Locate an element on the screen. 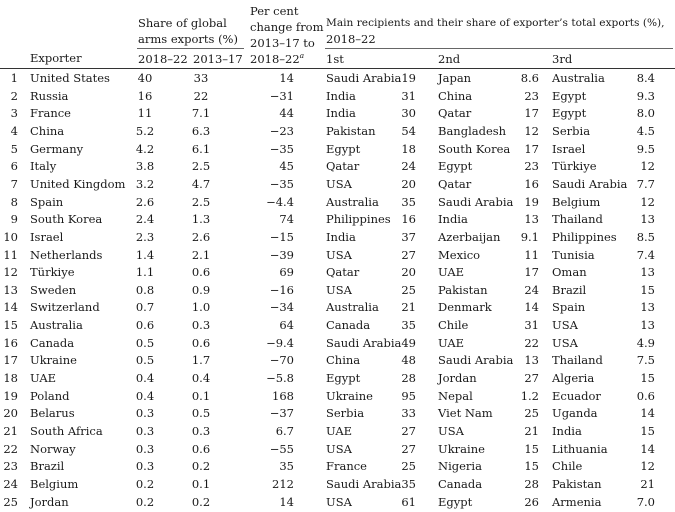  recipient-2-name: Azerbaijan is located at coordinates (469, 236).